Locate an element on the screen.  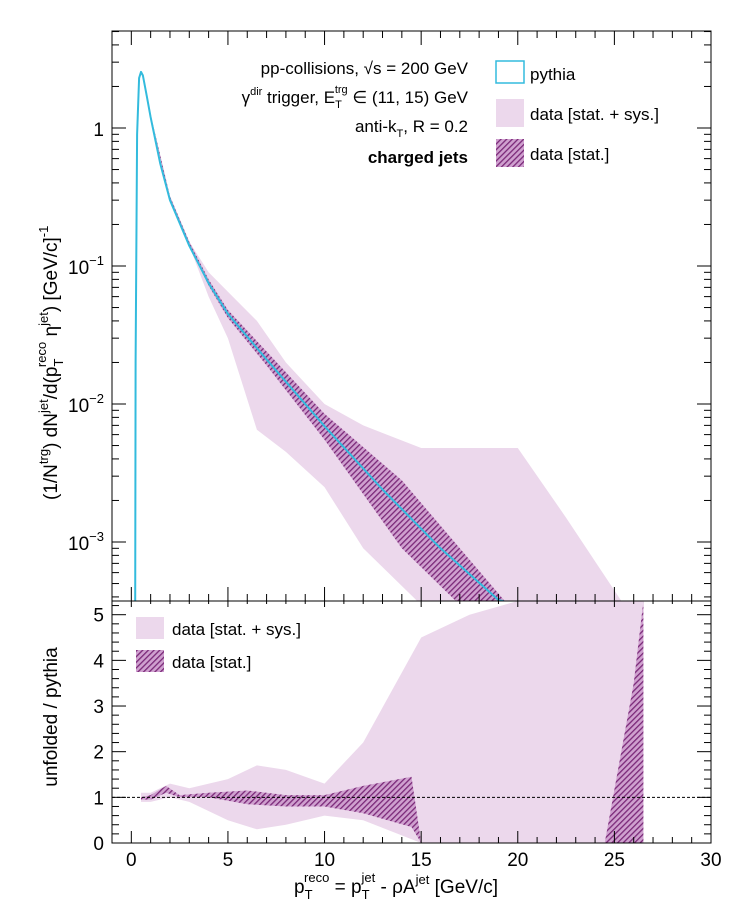
upper-y-axis-label: (1/Ntrg) dNjet/d(pTreco ηjet) [GeV/c]-1 is located at coordinates (50, 363).